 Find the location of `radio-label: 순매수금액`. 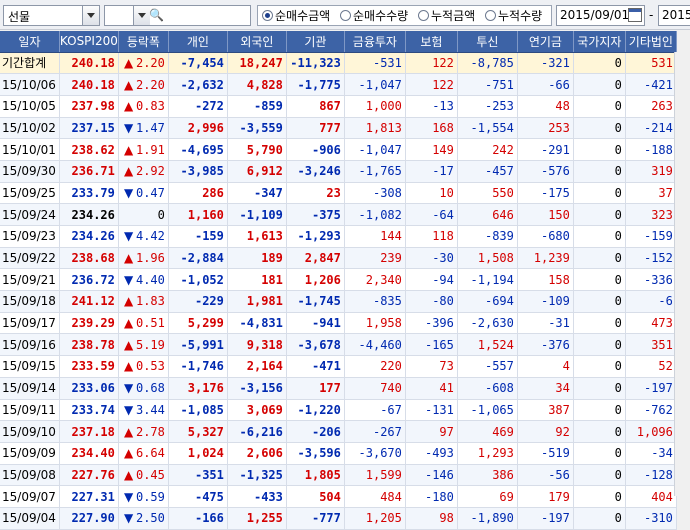

radio-label: 순매수금액 is located at coordinates (303, 16).